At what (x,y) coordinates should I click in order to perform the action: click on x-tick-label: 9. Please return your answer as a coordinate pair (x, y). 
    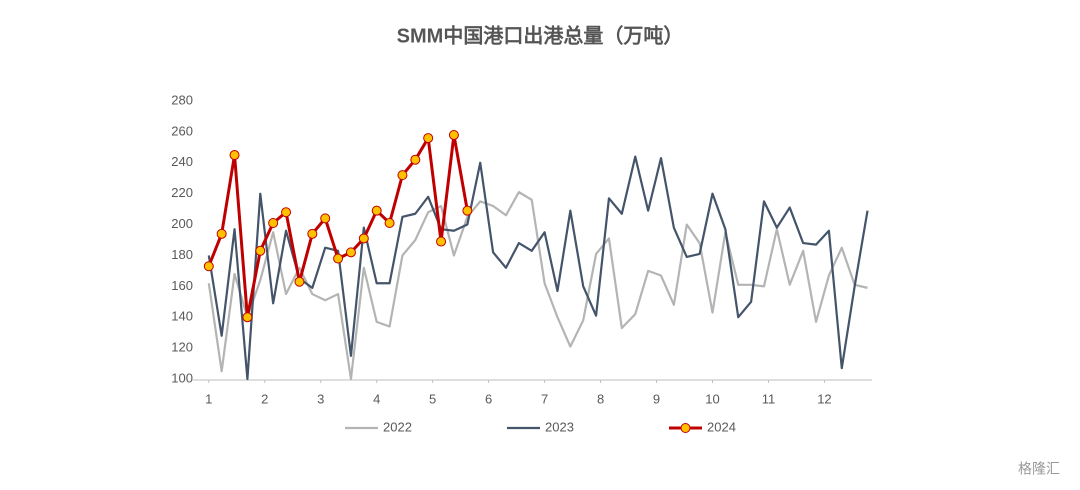
    Looking at the image, I should click on (656, 398).